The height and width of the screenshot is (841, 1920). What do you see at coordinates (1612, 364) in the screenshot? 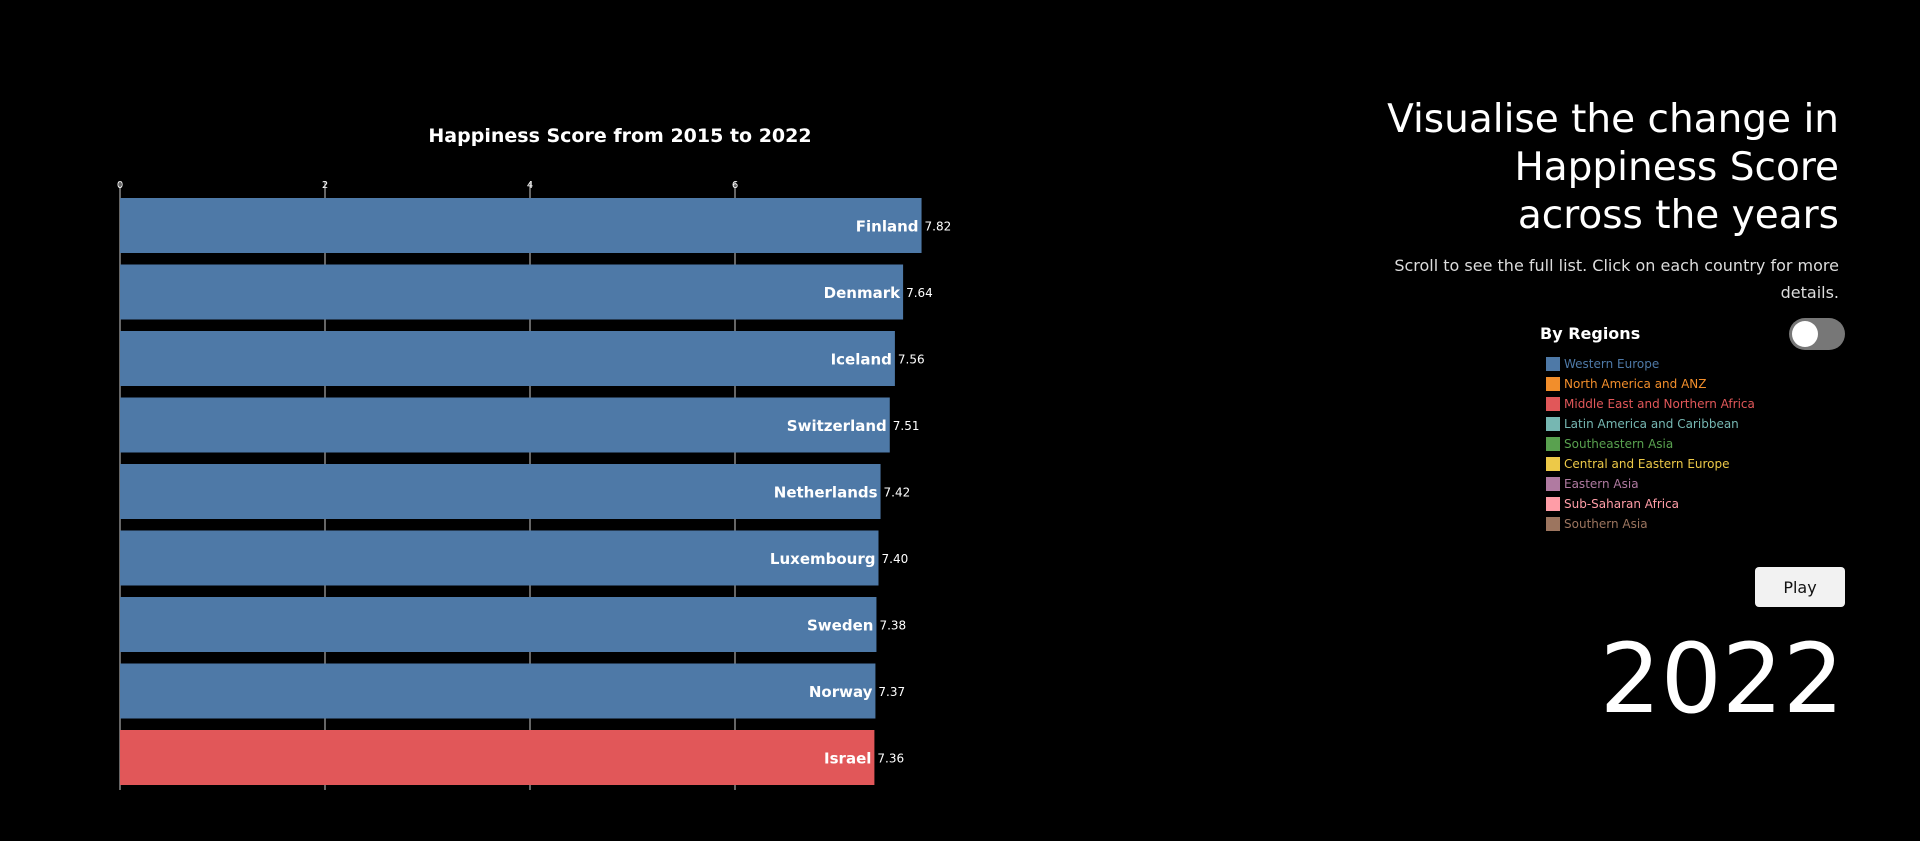
I see `legend-label: Western Europe` at bounding box center [1612, 364].